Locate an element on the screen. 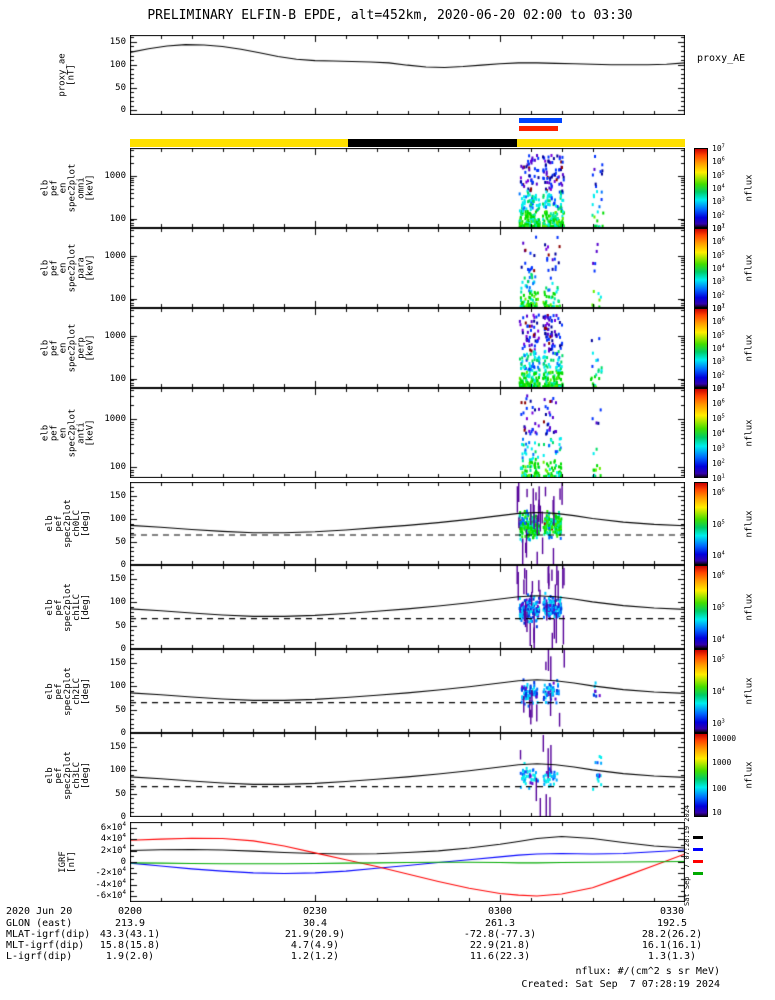 The height and width of the screenshot is (1000, 775). proxy_ae-ytick: 50 is located at coordinates (120, 87).